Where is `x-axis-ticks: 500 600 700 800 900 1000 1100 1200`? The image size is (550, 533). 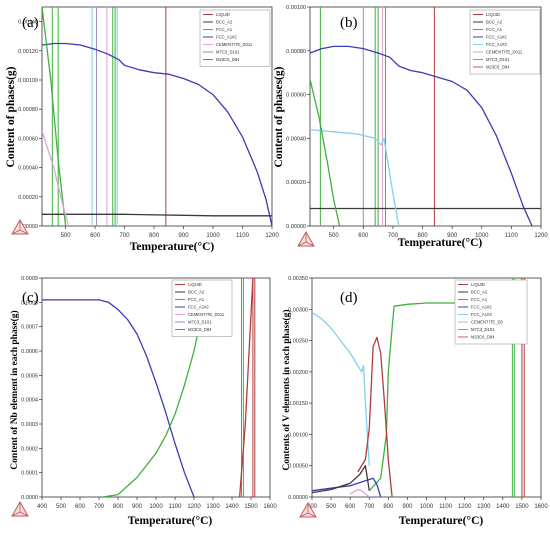
x-axis-ticks: 500 600 700 800 900 1000 1100 1200 is located at coordinates (438, 232).